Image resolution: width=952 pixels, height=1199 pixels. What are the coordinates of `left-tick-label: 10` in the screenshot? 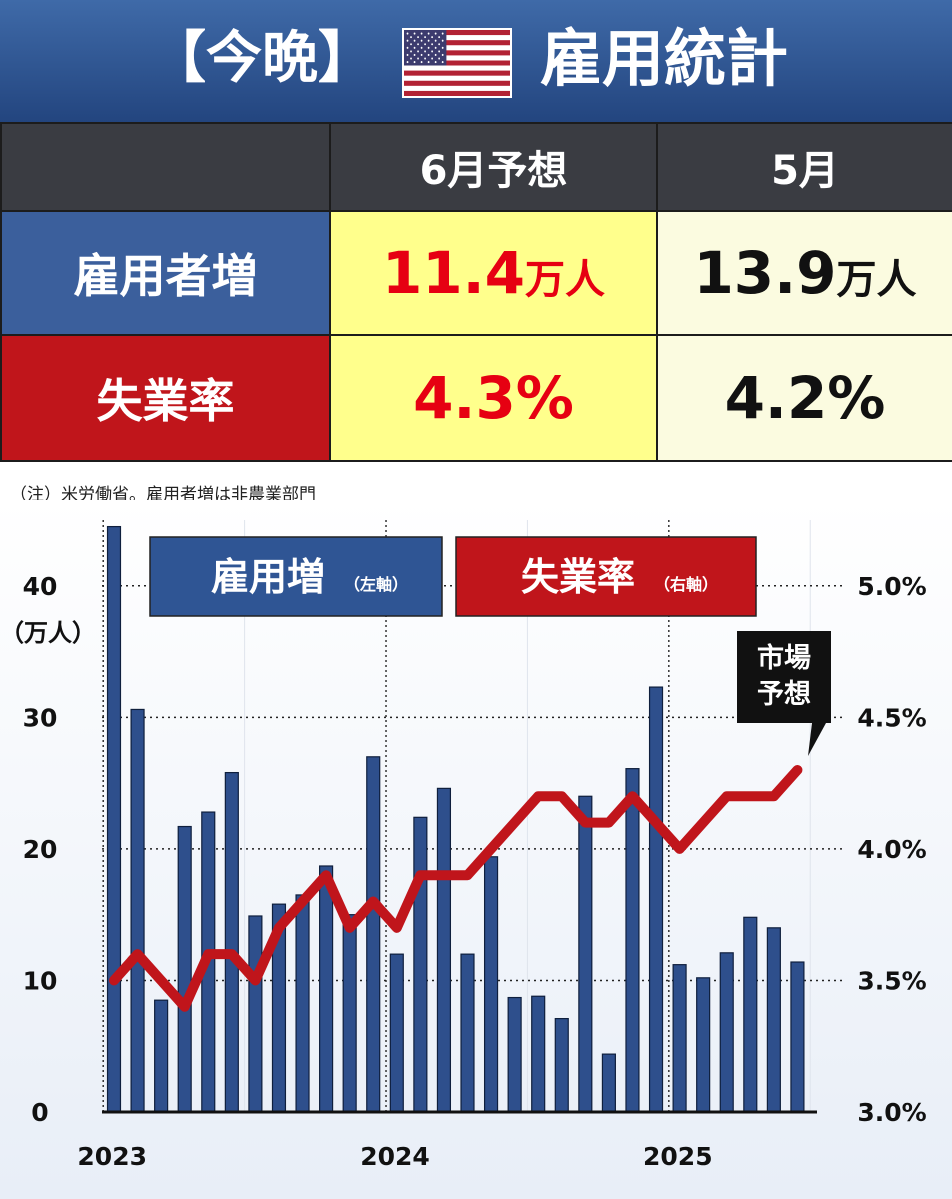 It's located at (40, 980).